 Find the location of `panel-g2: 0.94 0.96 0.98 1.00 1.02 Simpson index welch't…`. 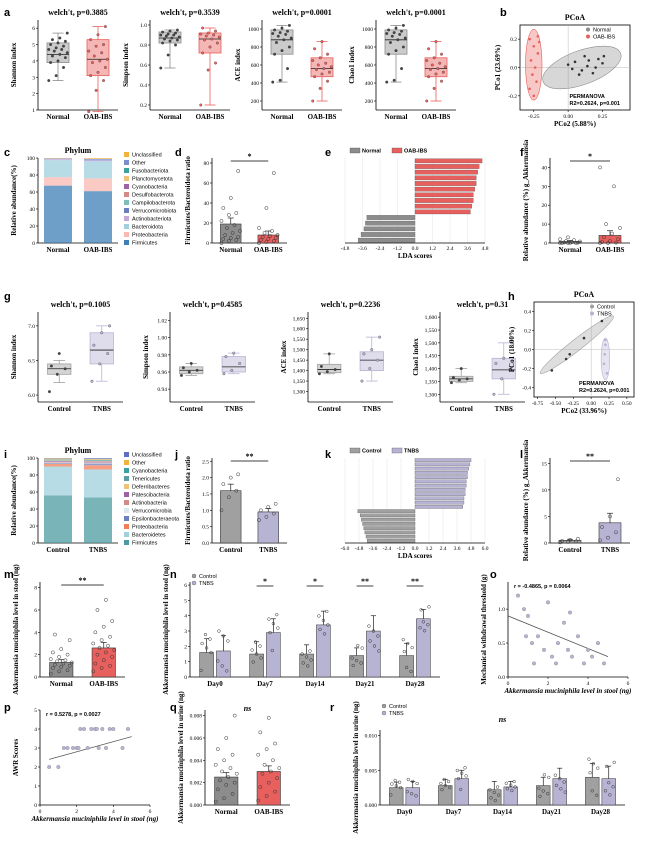

panel-g2: 0.94 0.96 0.98 1.00 1.02 Simpson index welch't… is located at coordinates (198, 356).